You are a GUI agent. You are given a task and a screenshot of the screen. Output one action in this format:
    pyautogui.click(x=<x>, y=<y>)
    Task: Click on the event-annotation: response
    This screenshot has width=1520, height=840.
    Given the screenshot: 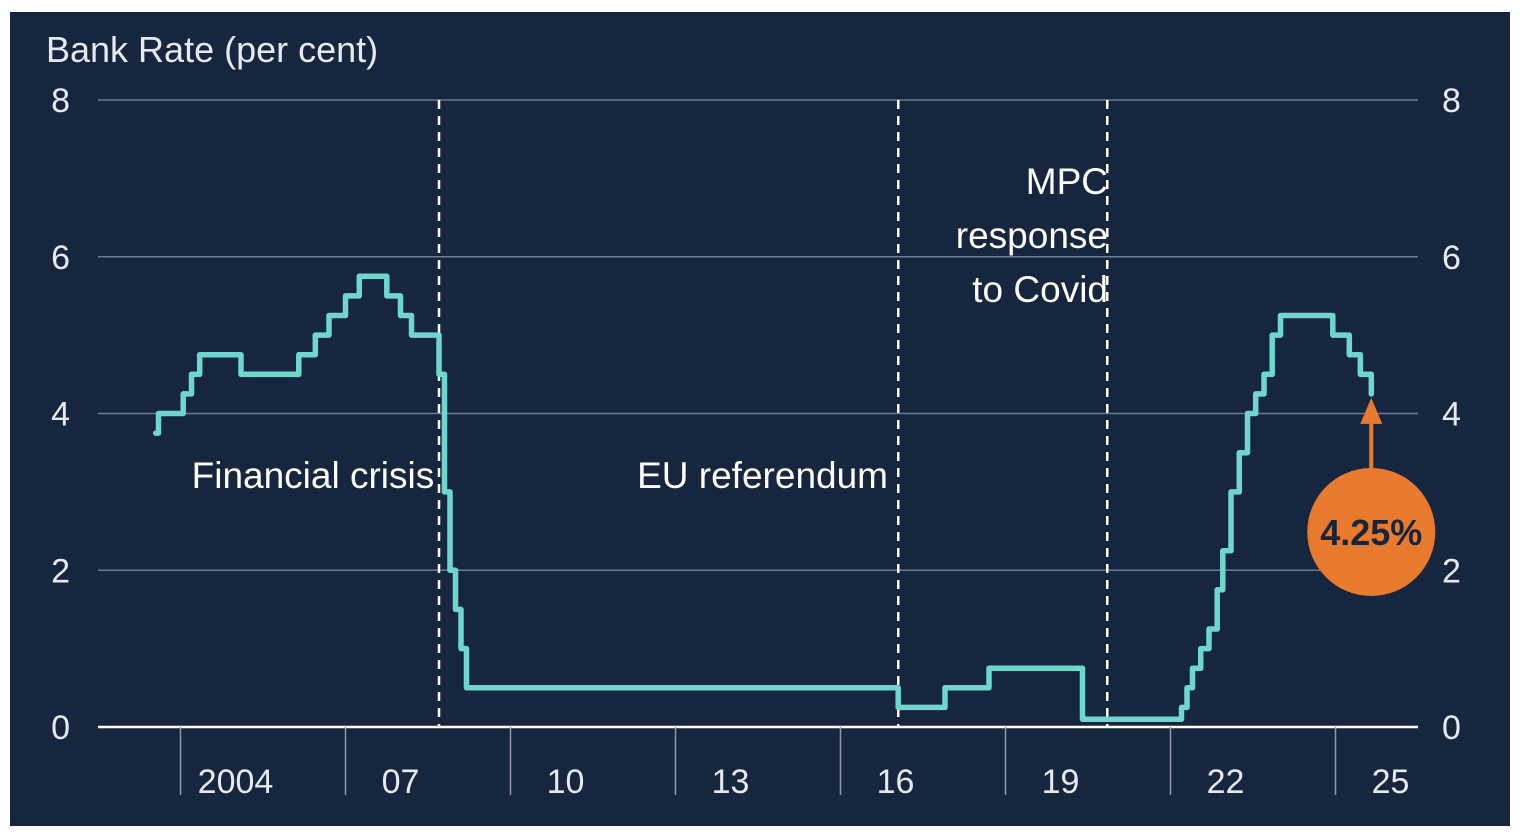 What is the action you would take?
    pyautogui.click(x=1032, y=235)
    